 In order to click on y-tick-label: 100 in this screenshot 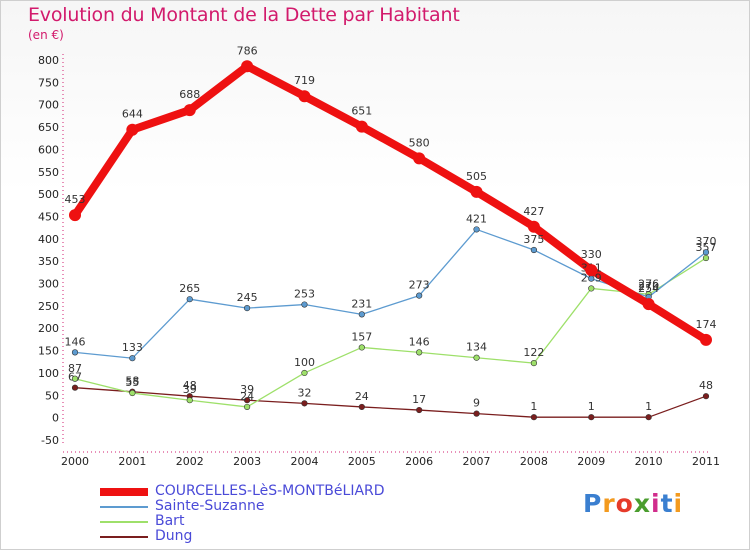, I will do `click(48, 373)`.